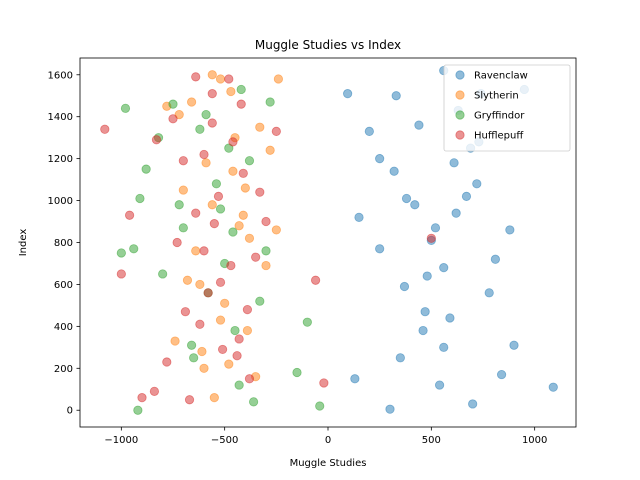 The width and height of the screenshot is (640, 480). What do you see at coordinates (499, 116) in the screenshot?
I see `legend-label-gryffindor: Gryffindor` at bounding box center [499, 116].